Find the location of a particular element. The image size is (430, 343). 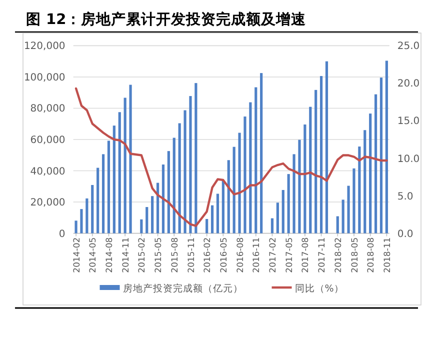

x-tick-label: 2016-08 is located at coordinates (241, 255).